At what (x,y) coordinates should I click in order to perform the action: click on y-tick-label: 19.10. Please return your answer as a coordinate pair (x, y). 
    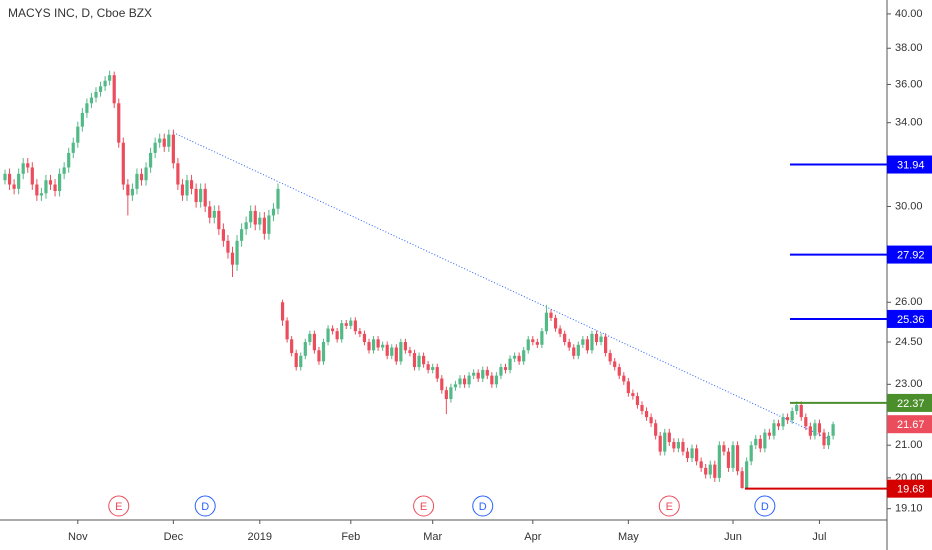
    Looking at the image, I should click on (909, 509).